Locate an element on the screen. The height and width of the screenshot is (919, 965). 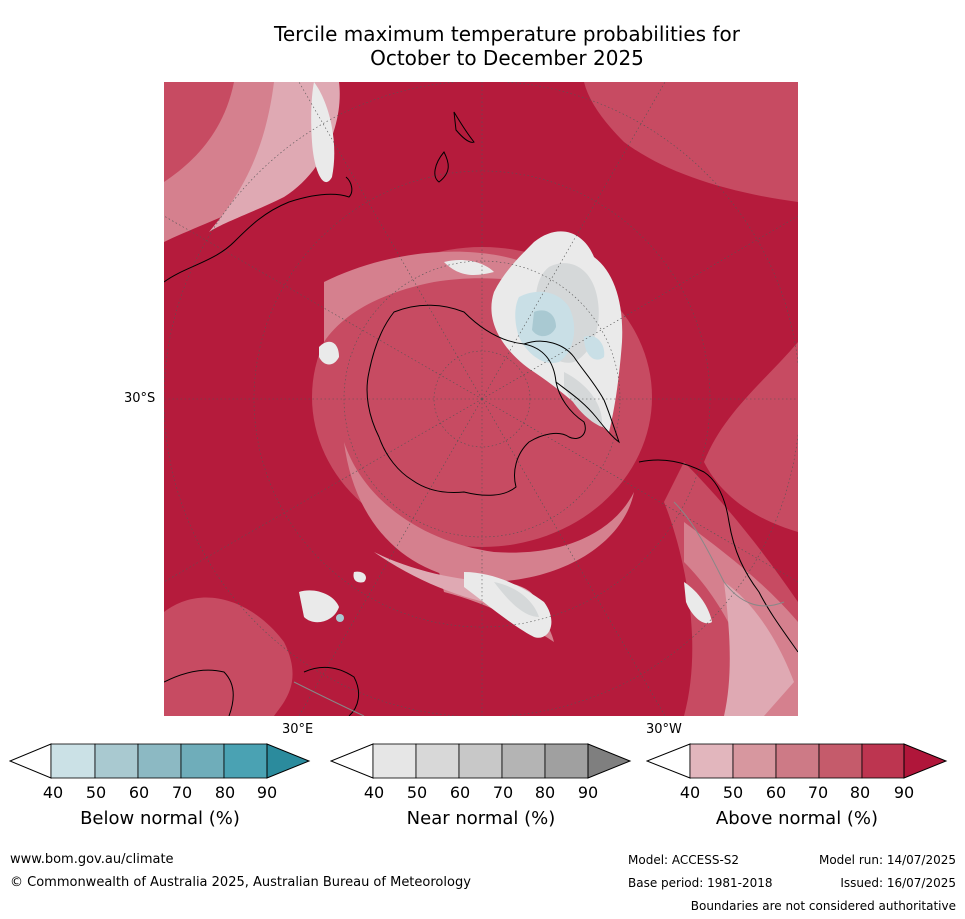
new-zealand-north is located at coordinates (464, 127).